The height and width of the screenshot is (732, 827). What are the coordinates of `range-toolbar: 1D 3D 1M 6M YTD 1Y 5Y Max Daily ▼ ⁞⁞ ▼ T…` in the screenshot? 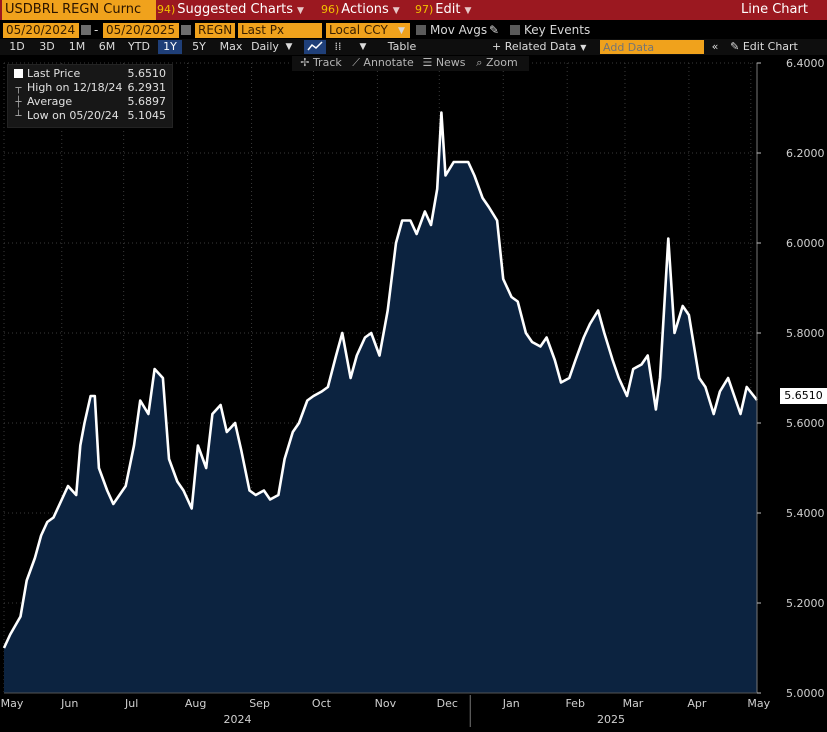 It's located at (413, 47).